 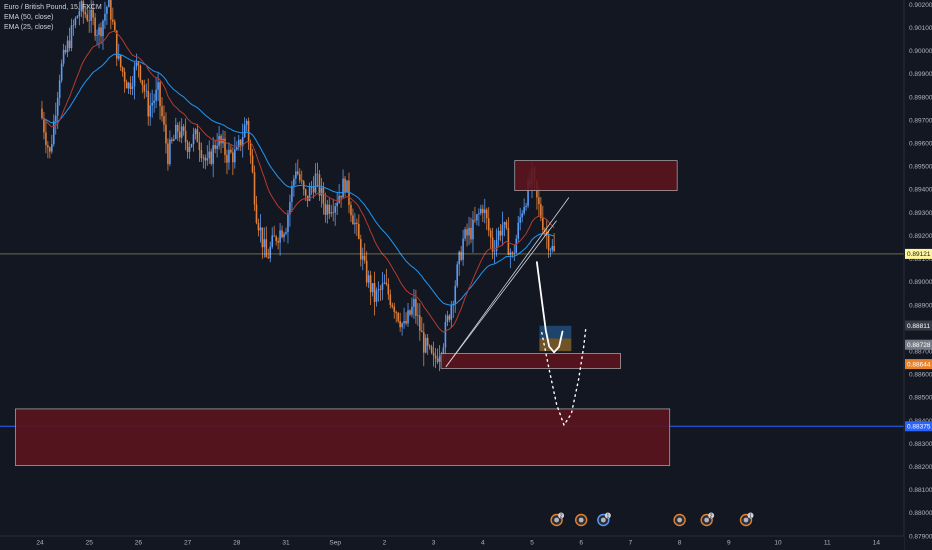 What do you see at coordinates (918, 426) in the screenshot?
I see `price-level-tag-bg` at bounding box center [918, 426].